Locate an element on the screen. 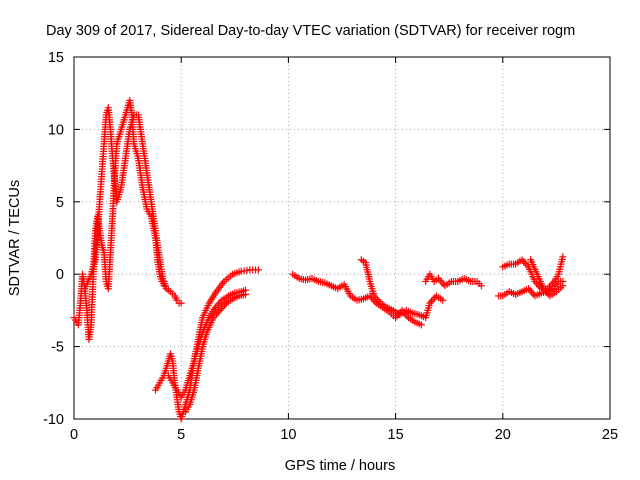  y-tick-label: -10 is located at coordinates (53, 420).